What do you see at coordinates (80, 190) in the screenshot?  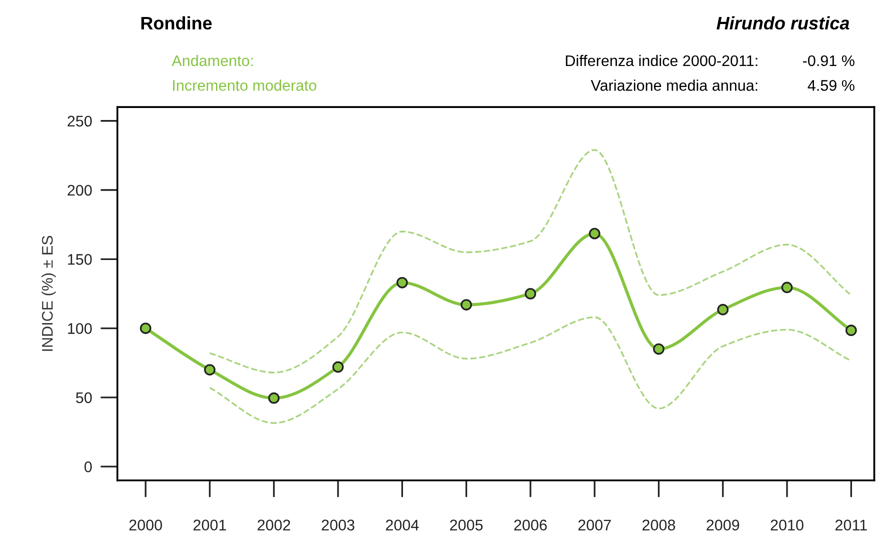 I see `y-tick-label: 200` at bounding box center [80, 190].